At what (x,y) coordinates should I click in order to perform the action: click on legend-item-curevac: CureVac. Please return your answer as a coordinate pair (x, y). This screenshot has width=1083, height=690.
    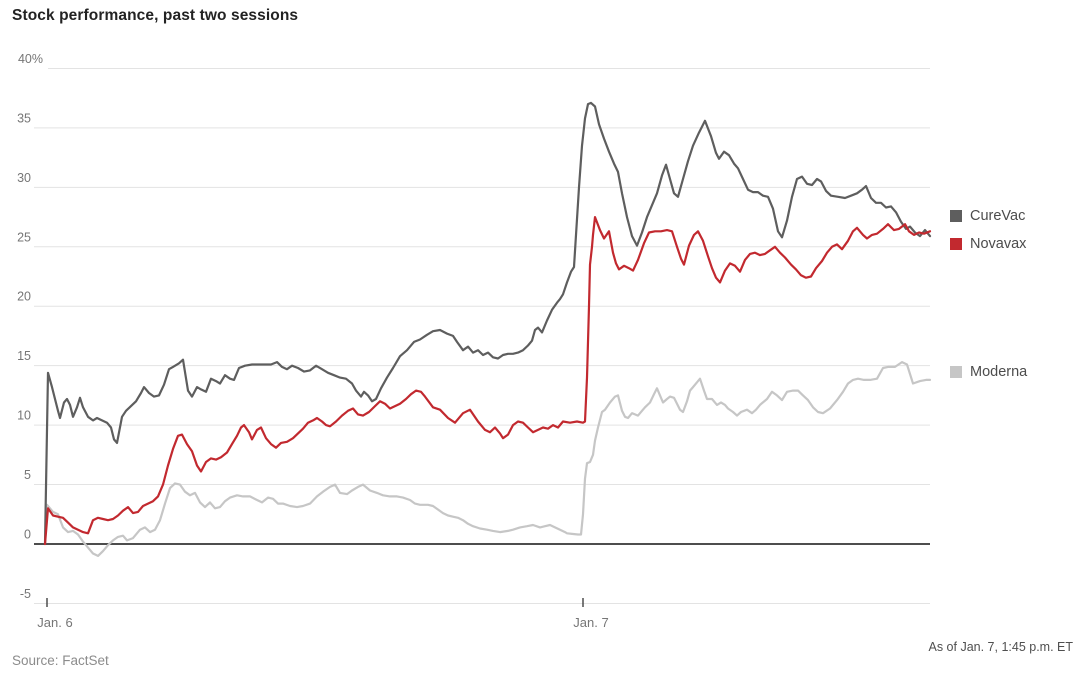
    Looking at the image, I should click on (987, 216).